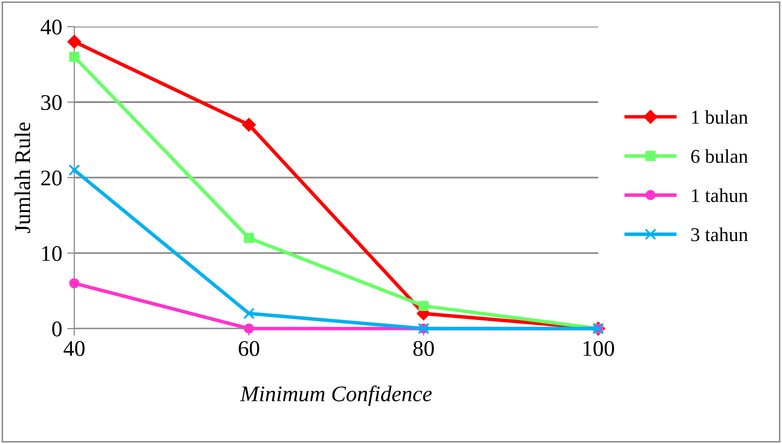 Image resolution: width=782 pixels, height=444 pixels. I want to click on legend-label: 1 tahun, so click(720, 195).